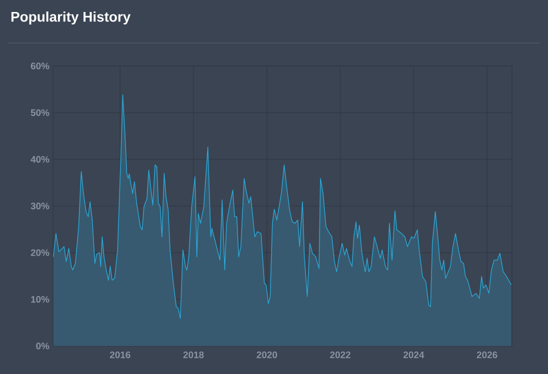 This screenshot has width=548, height=374. What do you see at coordinates (71, 17) in the screenshot?
I see `chart-title: Popularity History` at bounding box center [71, 17].